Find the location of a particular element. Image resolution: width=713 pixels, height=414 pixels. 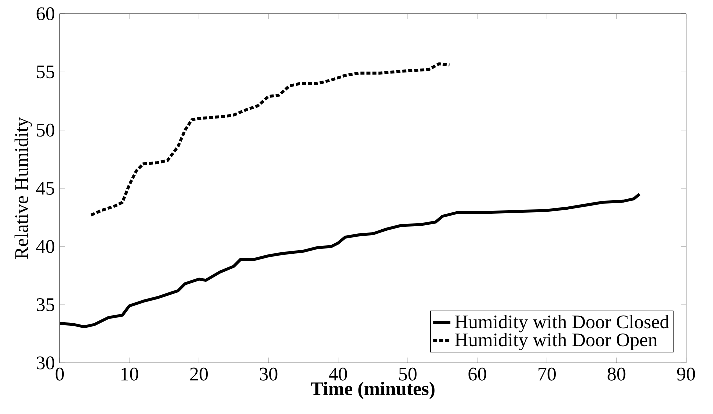

x-tick-label: 60 is located at coordinates (477, 374).